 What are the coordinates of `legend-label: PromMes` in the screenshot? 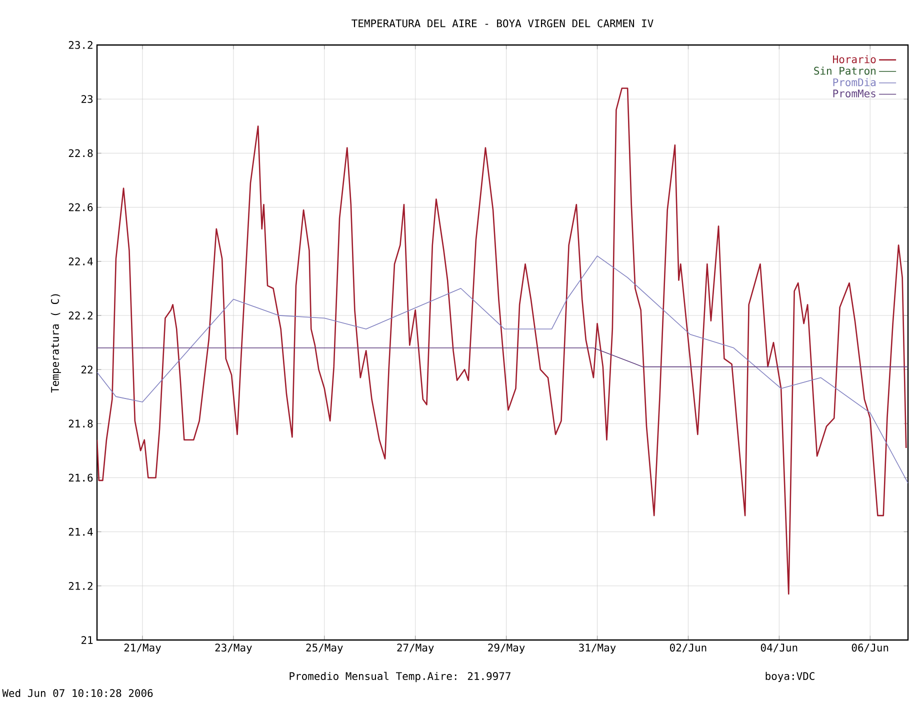 It's located at (854, 94).